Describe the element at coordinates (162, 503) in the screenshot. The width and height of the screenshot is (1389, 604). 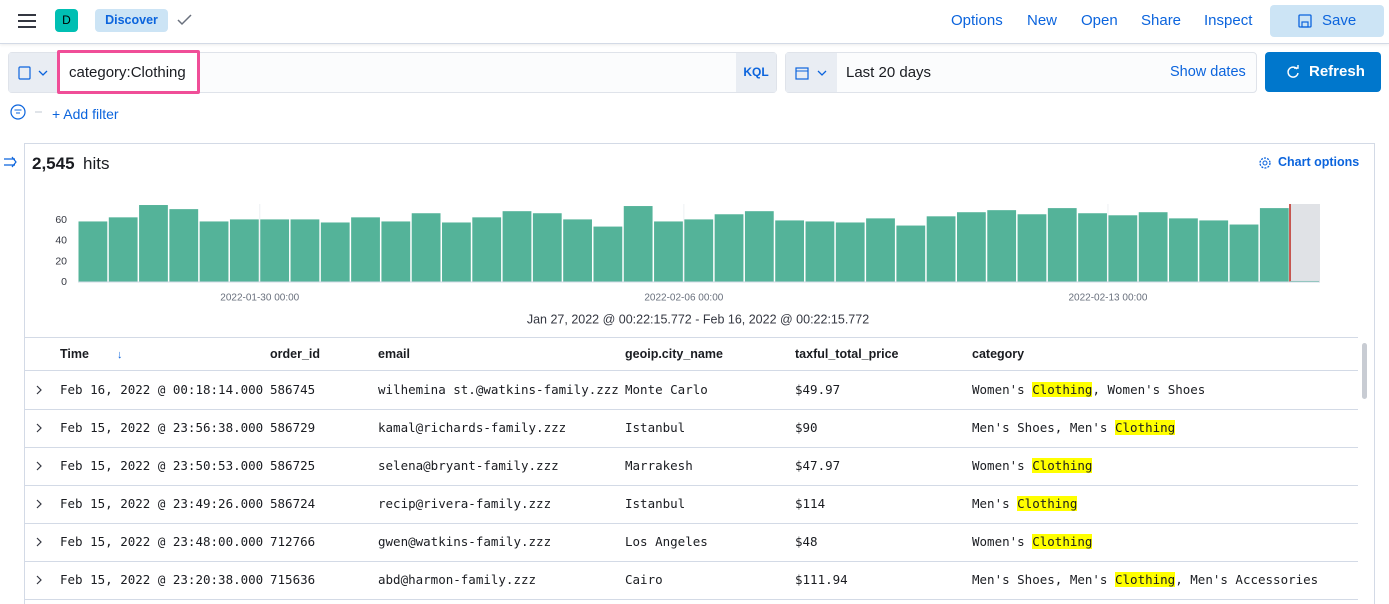
I see `table-cell: Feb 15, 2022 @ 23:49:26.000` at that location.